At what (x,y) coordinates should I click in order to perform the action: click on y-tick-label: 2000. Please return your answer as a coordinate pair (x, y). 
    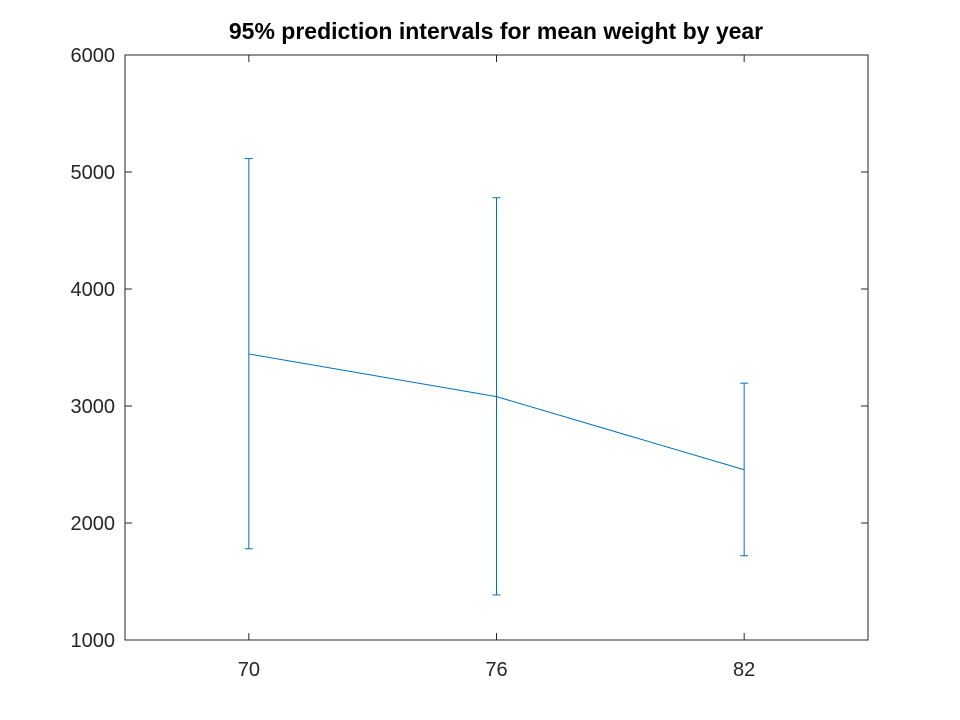
    Looking at the image, I should click on (93, 524).